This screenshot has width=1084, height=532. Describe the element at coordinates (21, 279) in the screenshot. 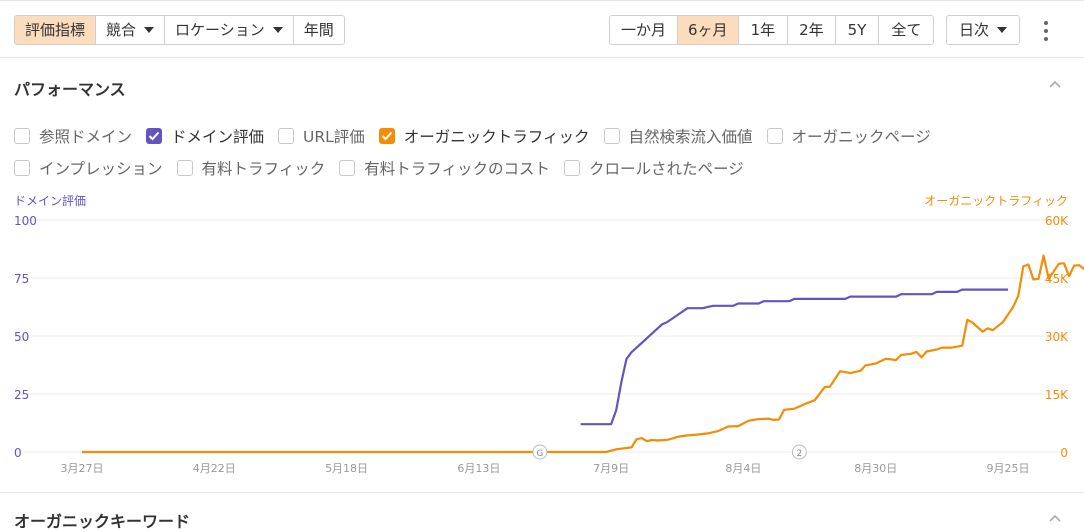

I see `y-tick-left: 75` at that location.